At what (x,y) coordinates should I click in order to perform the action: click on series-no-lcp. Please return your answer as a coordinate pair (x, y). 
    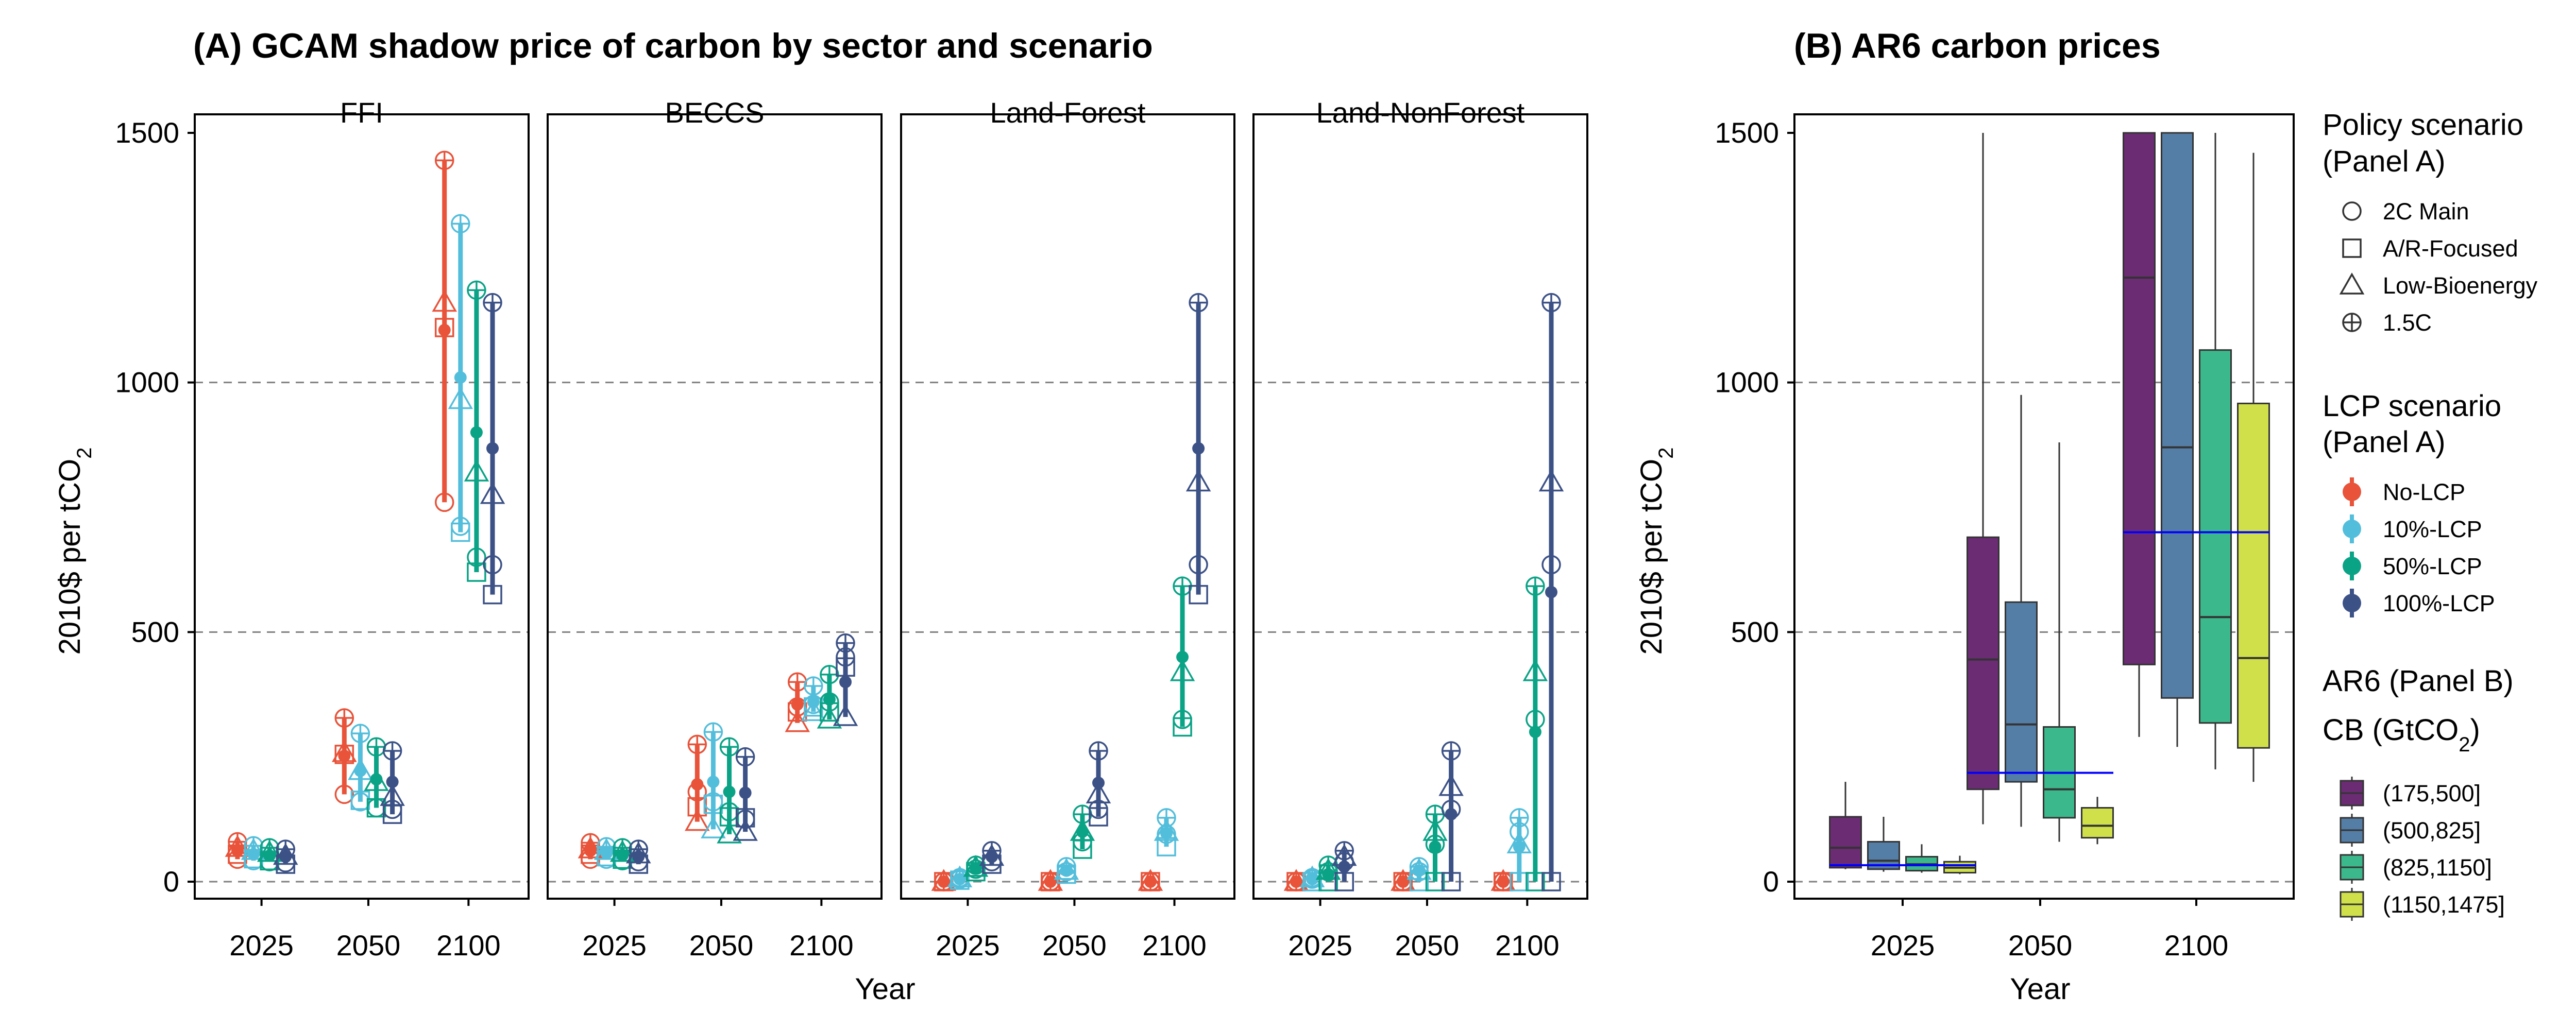
    Looking at the image, I should click on (694, 770).